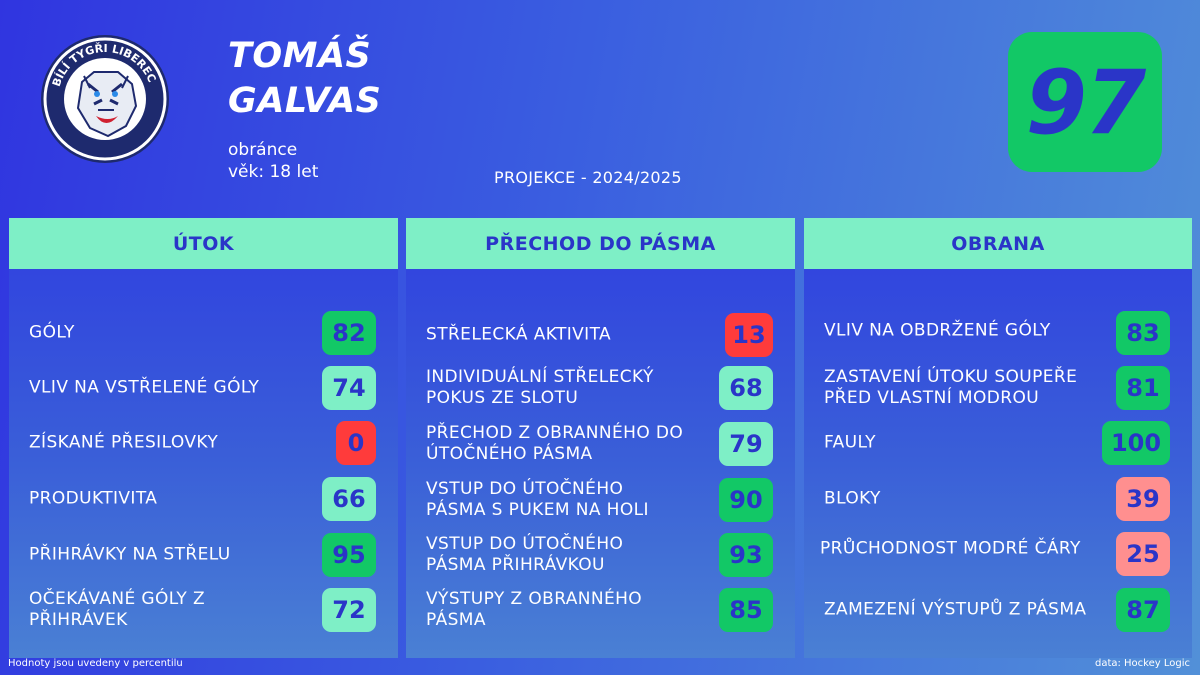 The image size is (1200, 675). What do you see at coordinates (1143, 554) in the screenshot?
I see `stat-score: 25` at bounding box center [1143, 554].